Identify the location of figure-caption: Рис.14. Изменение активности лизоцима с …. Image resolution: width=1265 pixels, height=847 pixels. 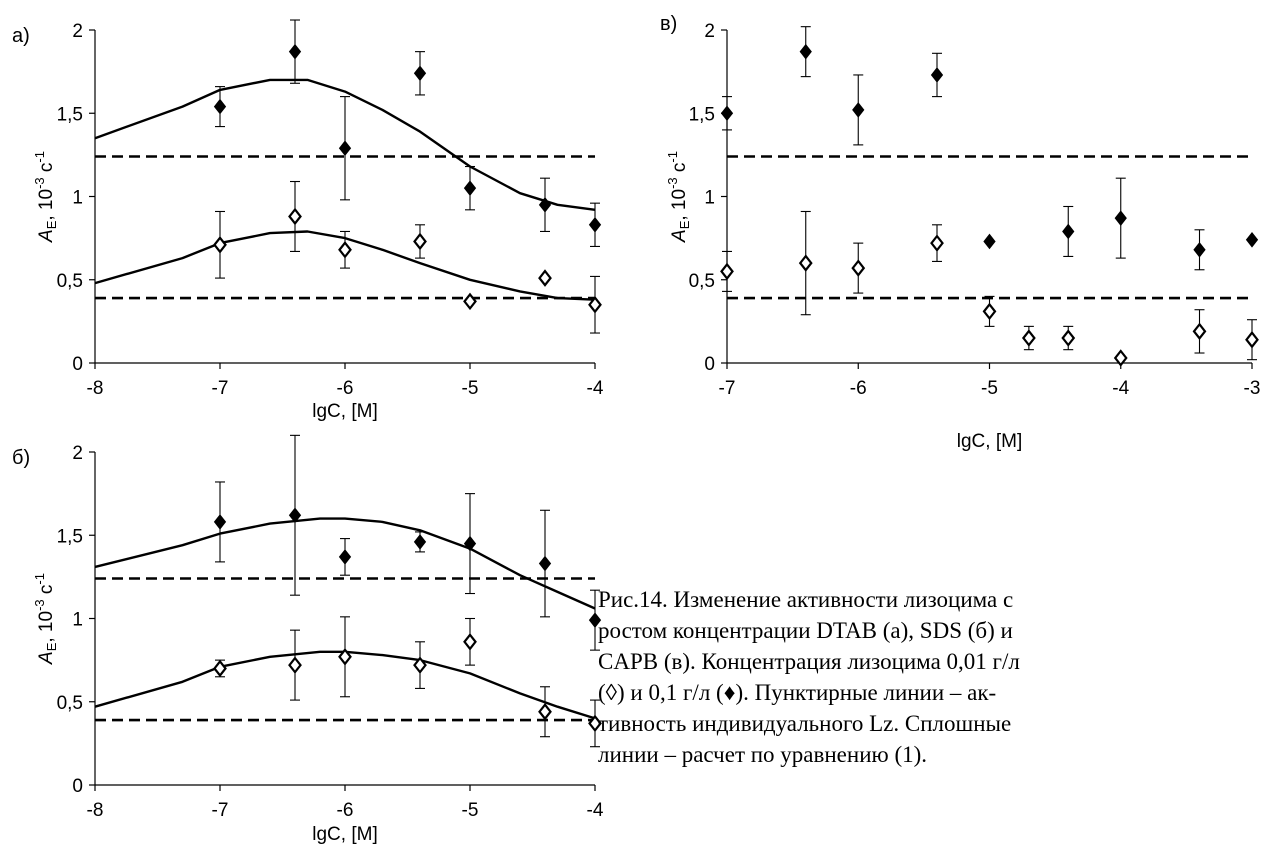
(809, 677).